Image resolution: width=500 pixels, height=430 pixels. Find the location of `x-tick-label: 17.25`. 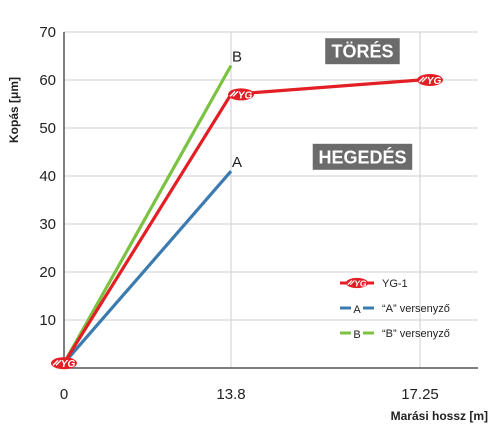

x-tick-label: 17.25 is located at coordinates (420, 394).